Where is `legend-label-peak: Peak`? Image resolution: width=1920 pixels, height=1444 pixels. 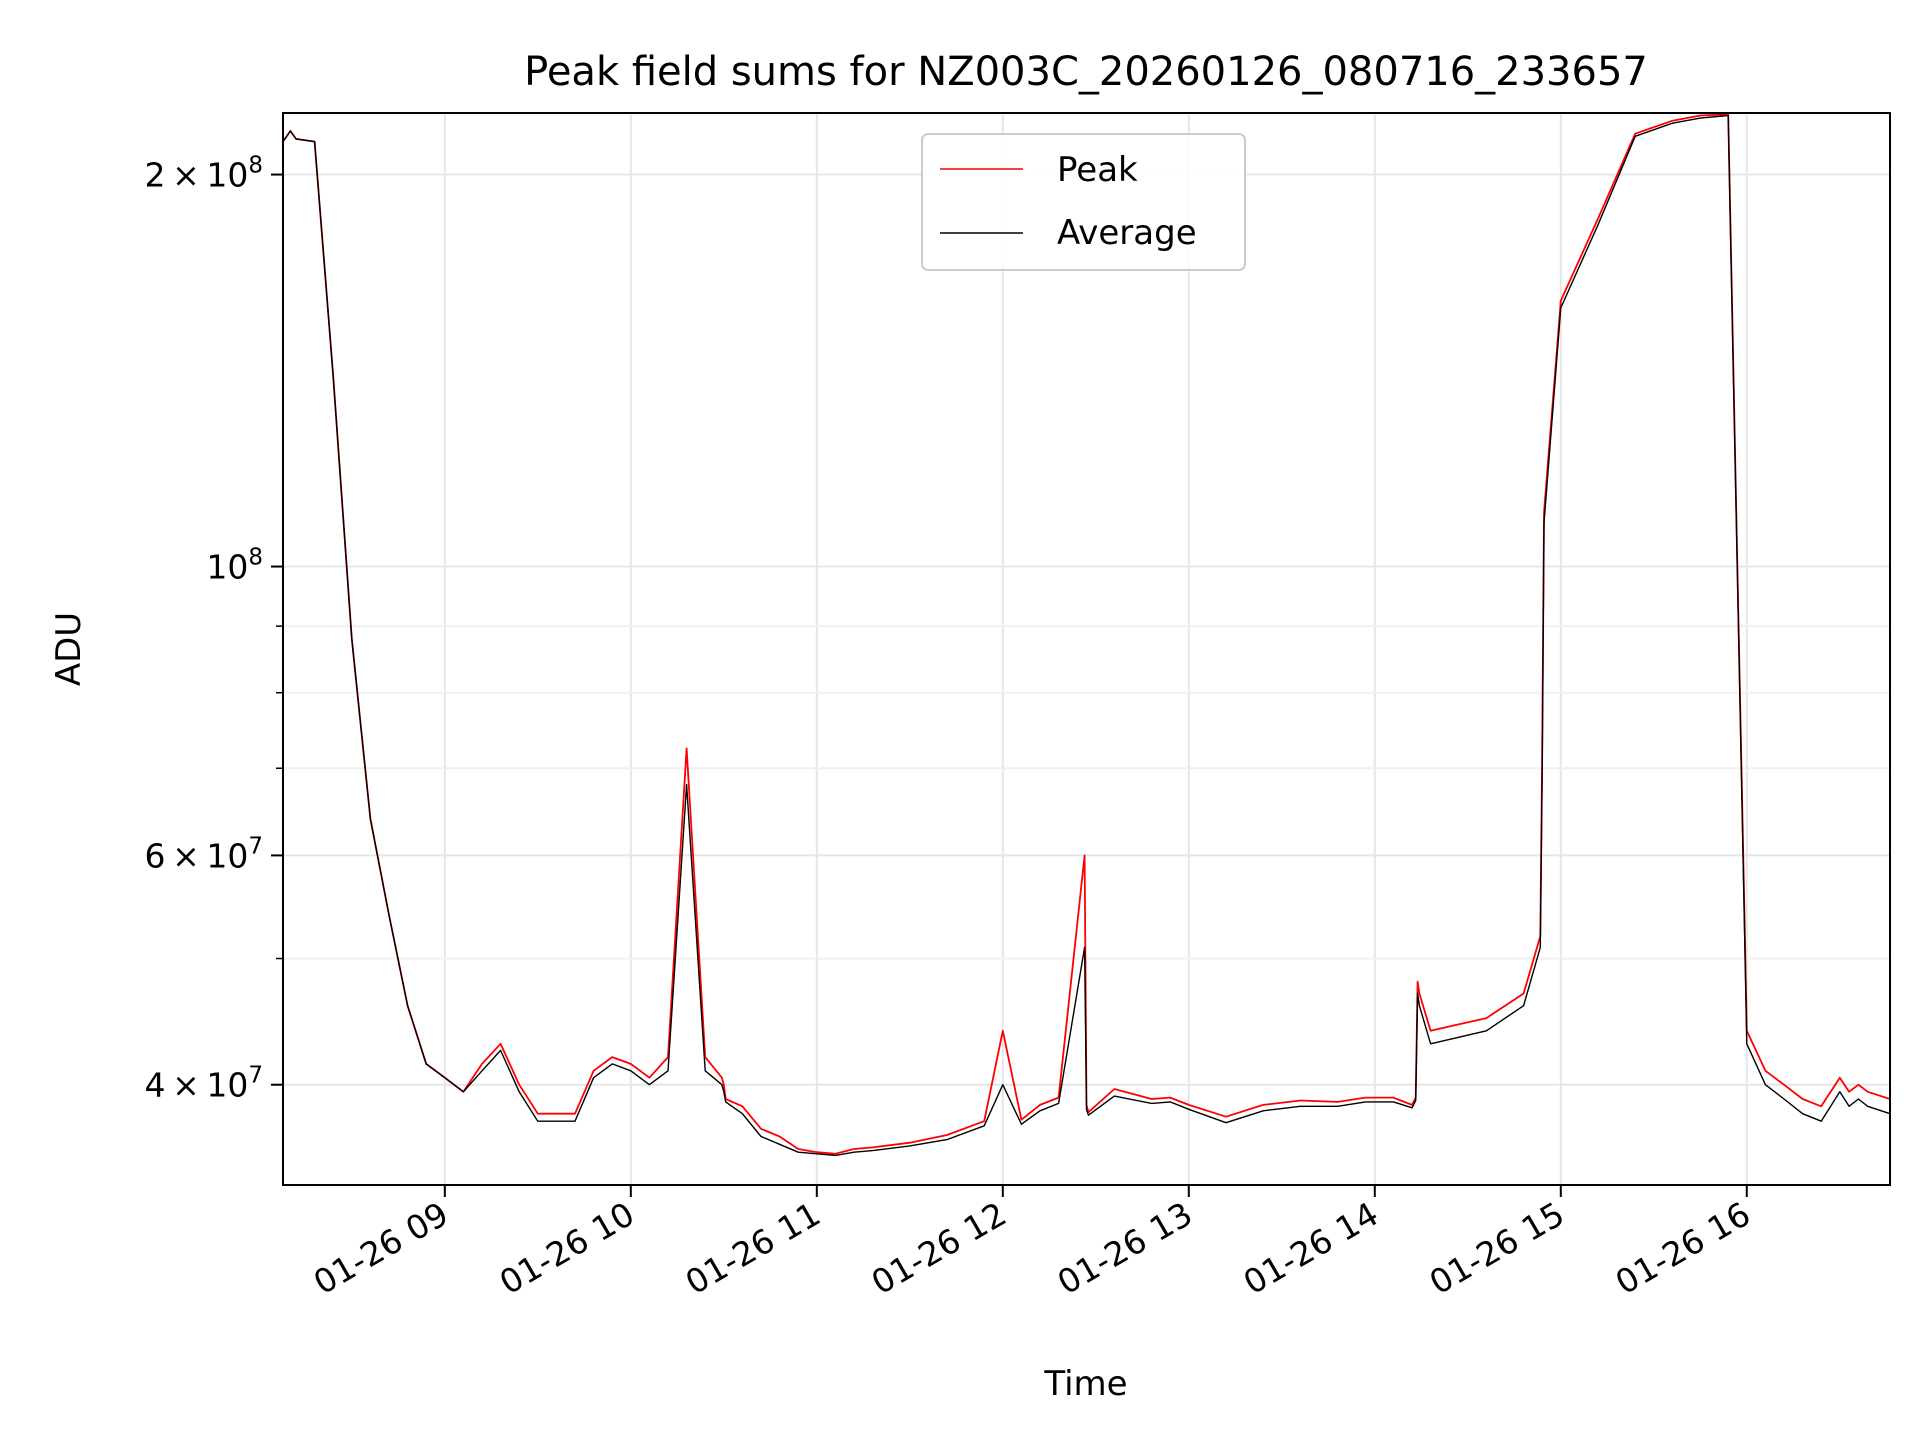 legend-label-peak: Peak is located at coordinates (1097, 170).